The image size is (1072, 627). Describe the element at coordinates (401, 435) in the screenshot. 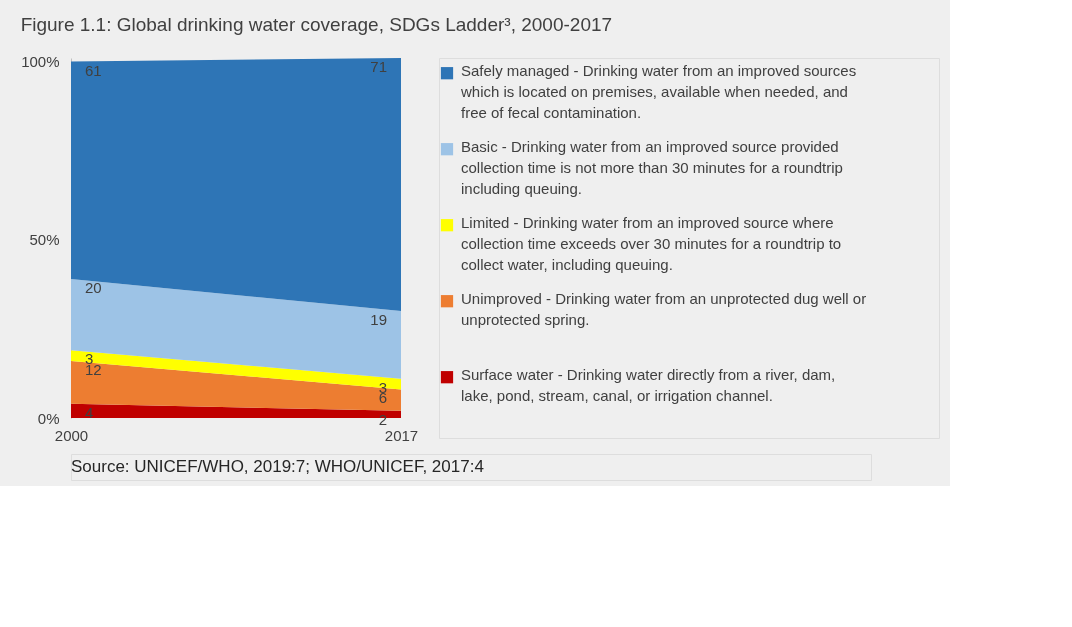

I see `x-tick-label: 2017` at that location.